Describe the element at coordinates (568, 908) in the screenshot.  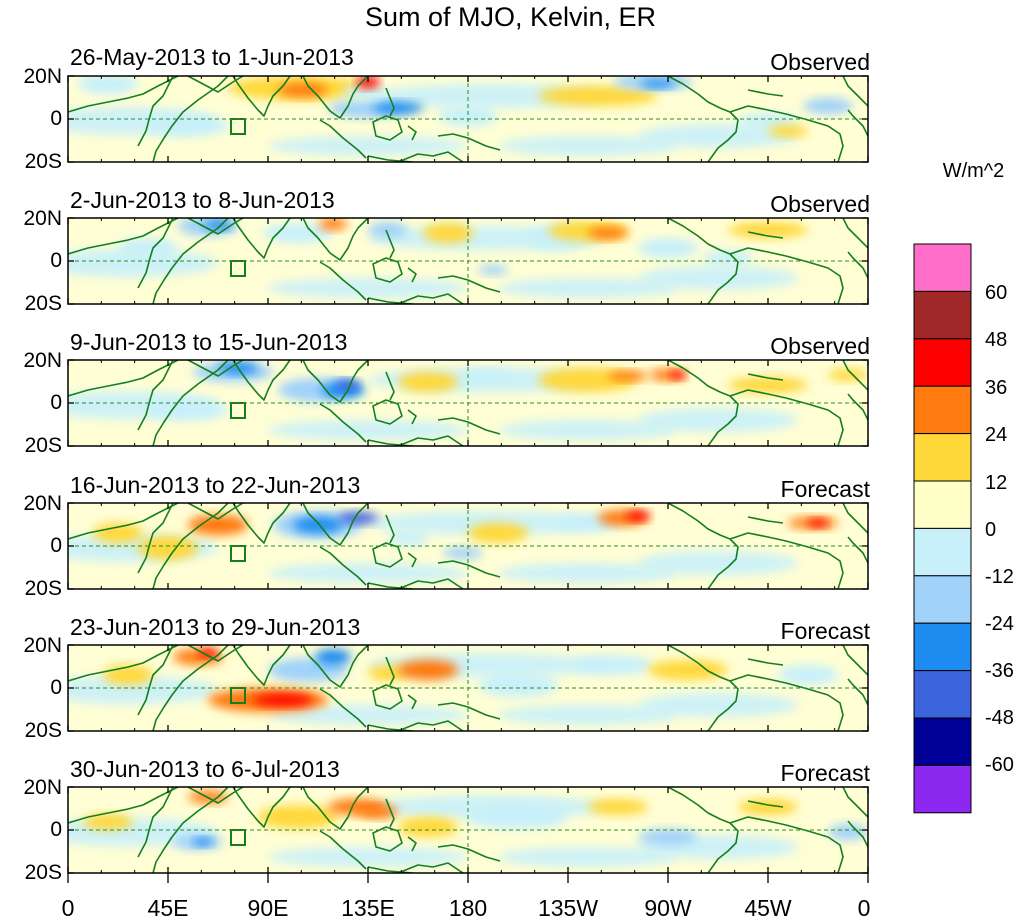
I see `lon-label-135w: 135W` at that location.